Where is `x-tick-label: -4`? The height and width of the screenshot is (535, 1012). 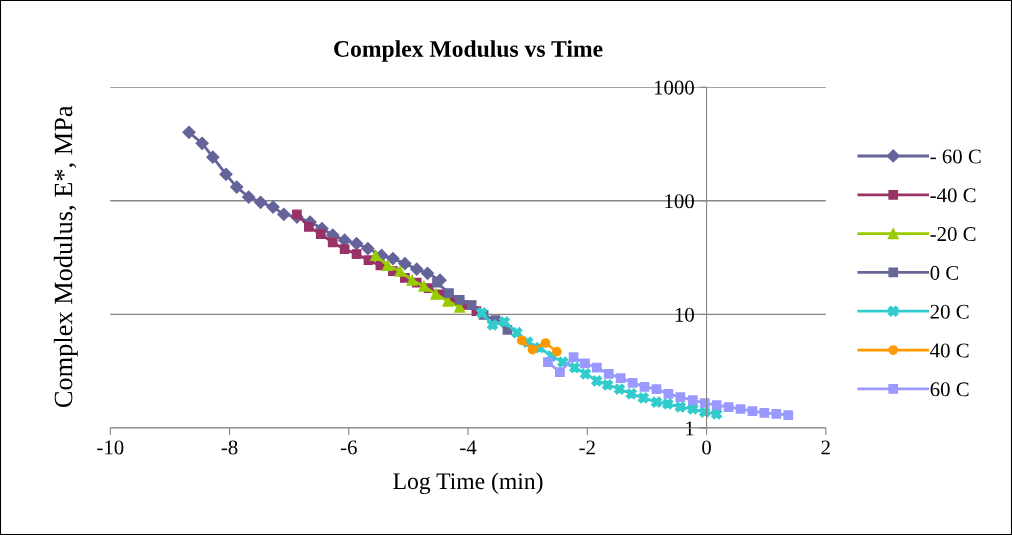 x-tick-label: -4 is located at coordinates (468, 447).